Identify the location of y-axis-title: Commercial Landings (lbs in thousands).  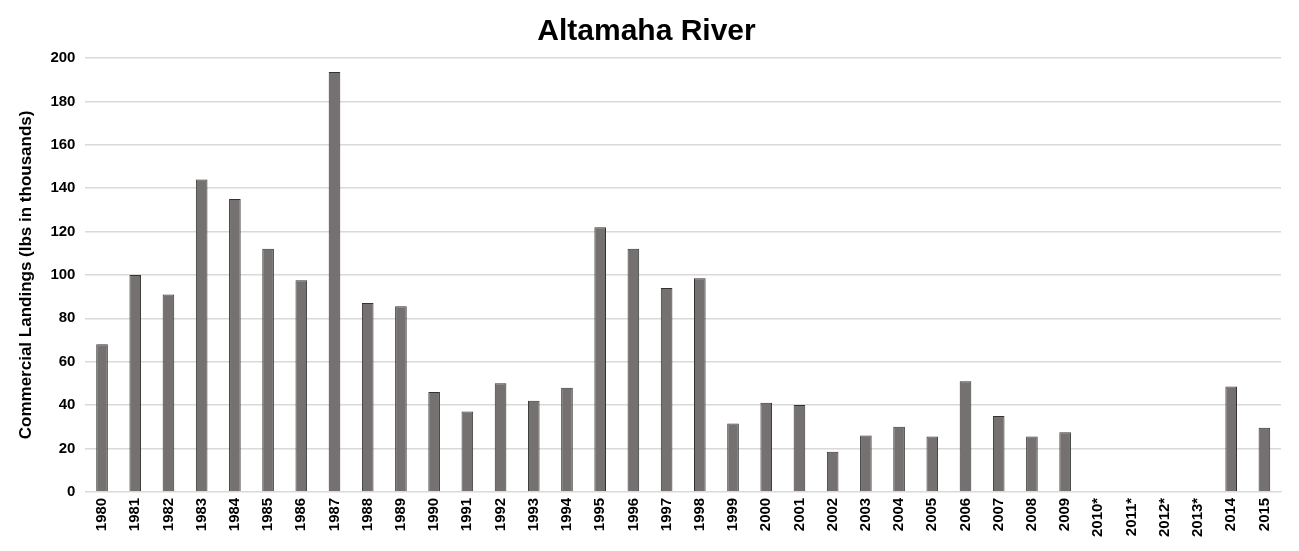
(25, 275).